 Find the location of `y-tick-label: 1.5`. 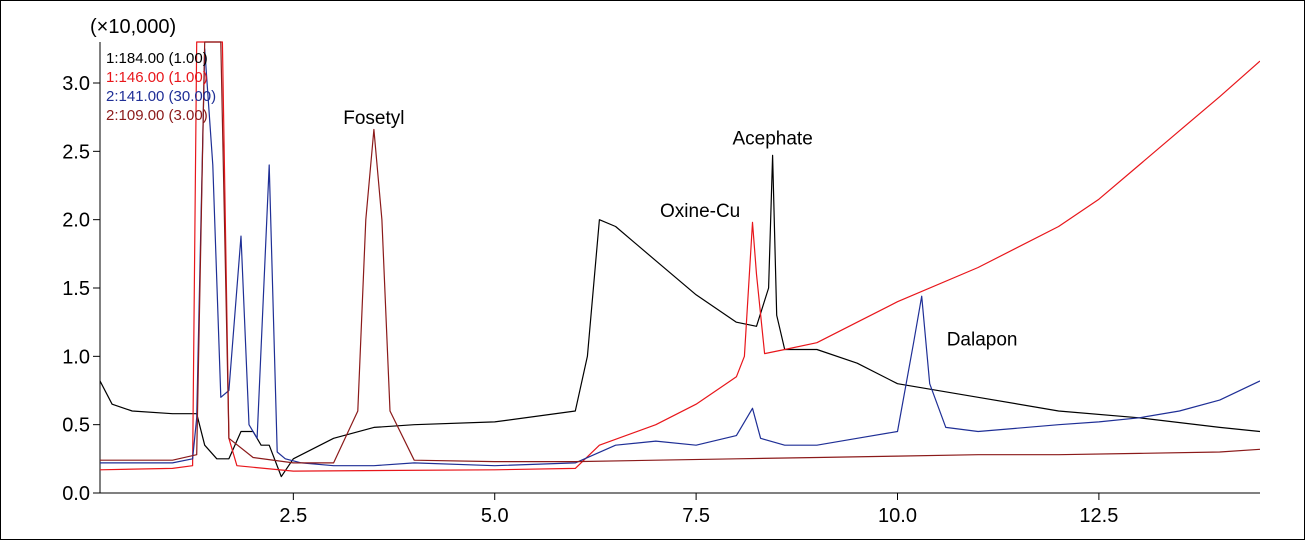

y-tick-label: 1.5 is located at coordinates (76, 289).